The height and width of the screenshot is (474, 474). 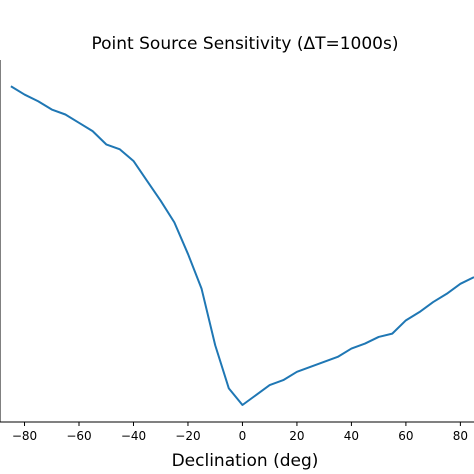 What do you see at coordinates (243, 436) in the screenshot?
I see `x-tick-label: 0` at bounding box center [243, 436].